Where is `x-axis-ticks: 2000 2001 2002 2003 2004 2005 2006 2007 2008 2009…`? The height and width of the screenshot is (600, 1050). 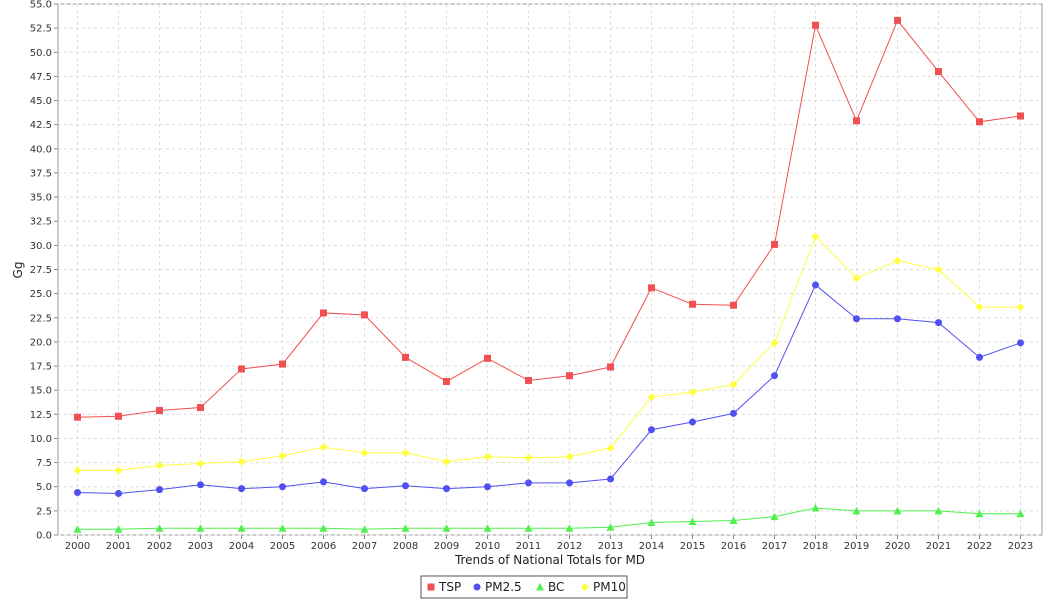
x-axis-ticks: 2000 2001 2002 2003 2004 2005 2006 2007 2008 2009… is located at coordinates (549, 543).